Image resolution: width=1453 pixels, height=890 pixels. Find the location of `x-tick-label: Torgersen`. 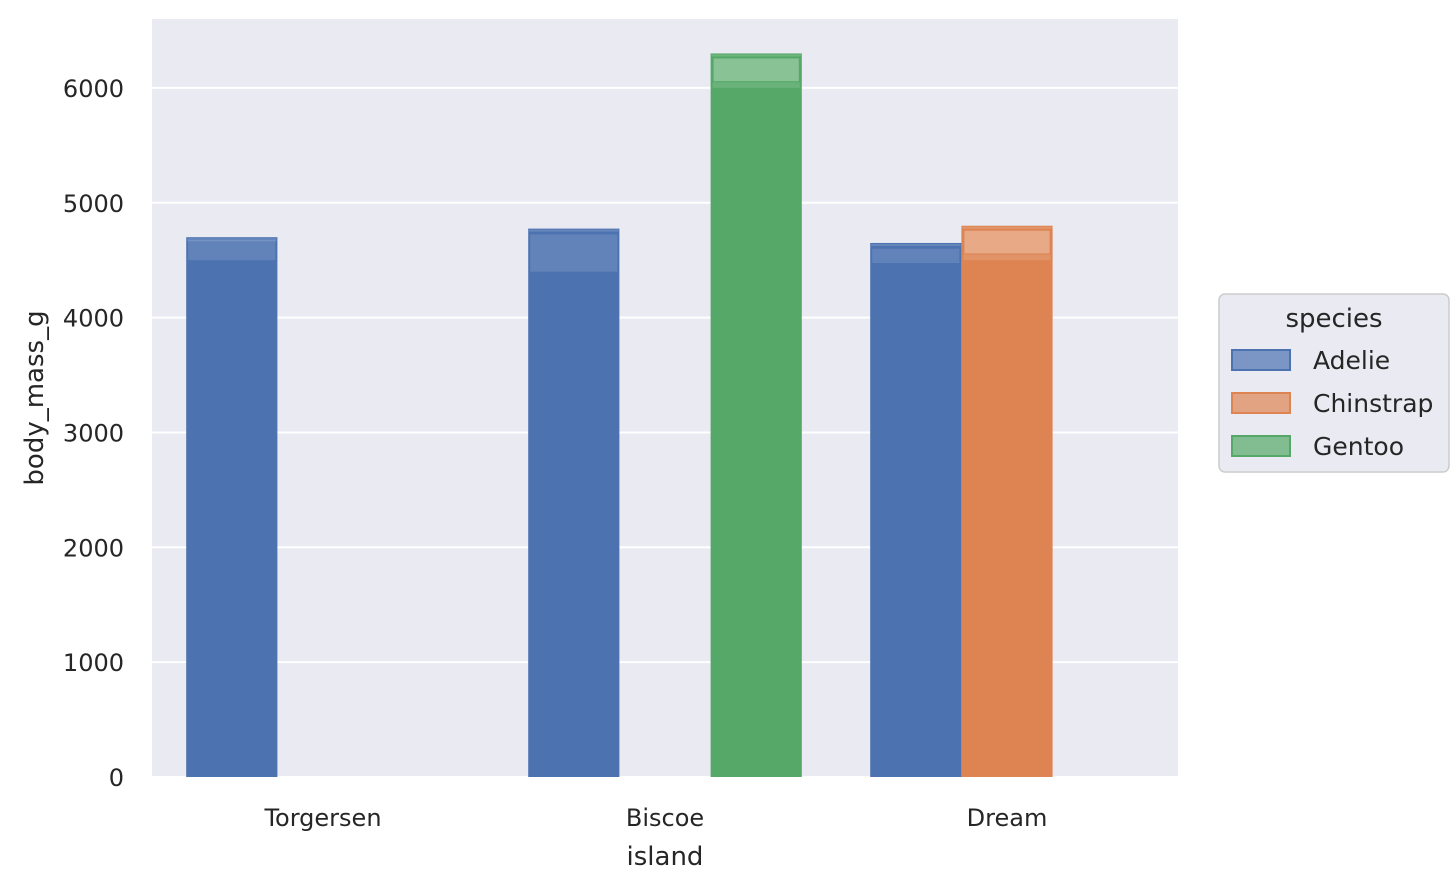

x-tick-label: Torgersen is located at coordinates (322, 818).